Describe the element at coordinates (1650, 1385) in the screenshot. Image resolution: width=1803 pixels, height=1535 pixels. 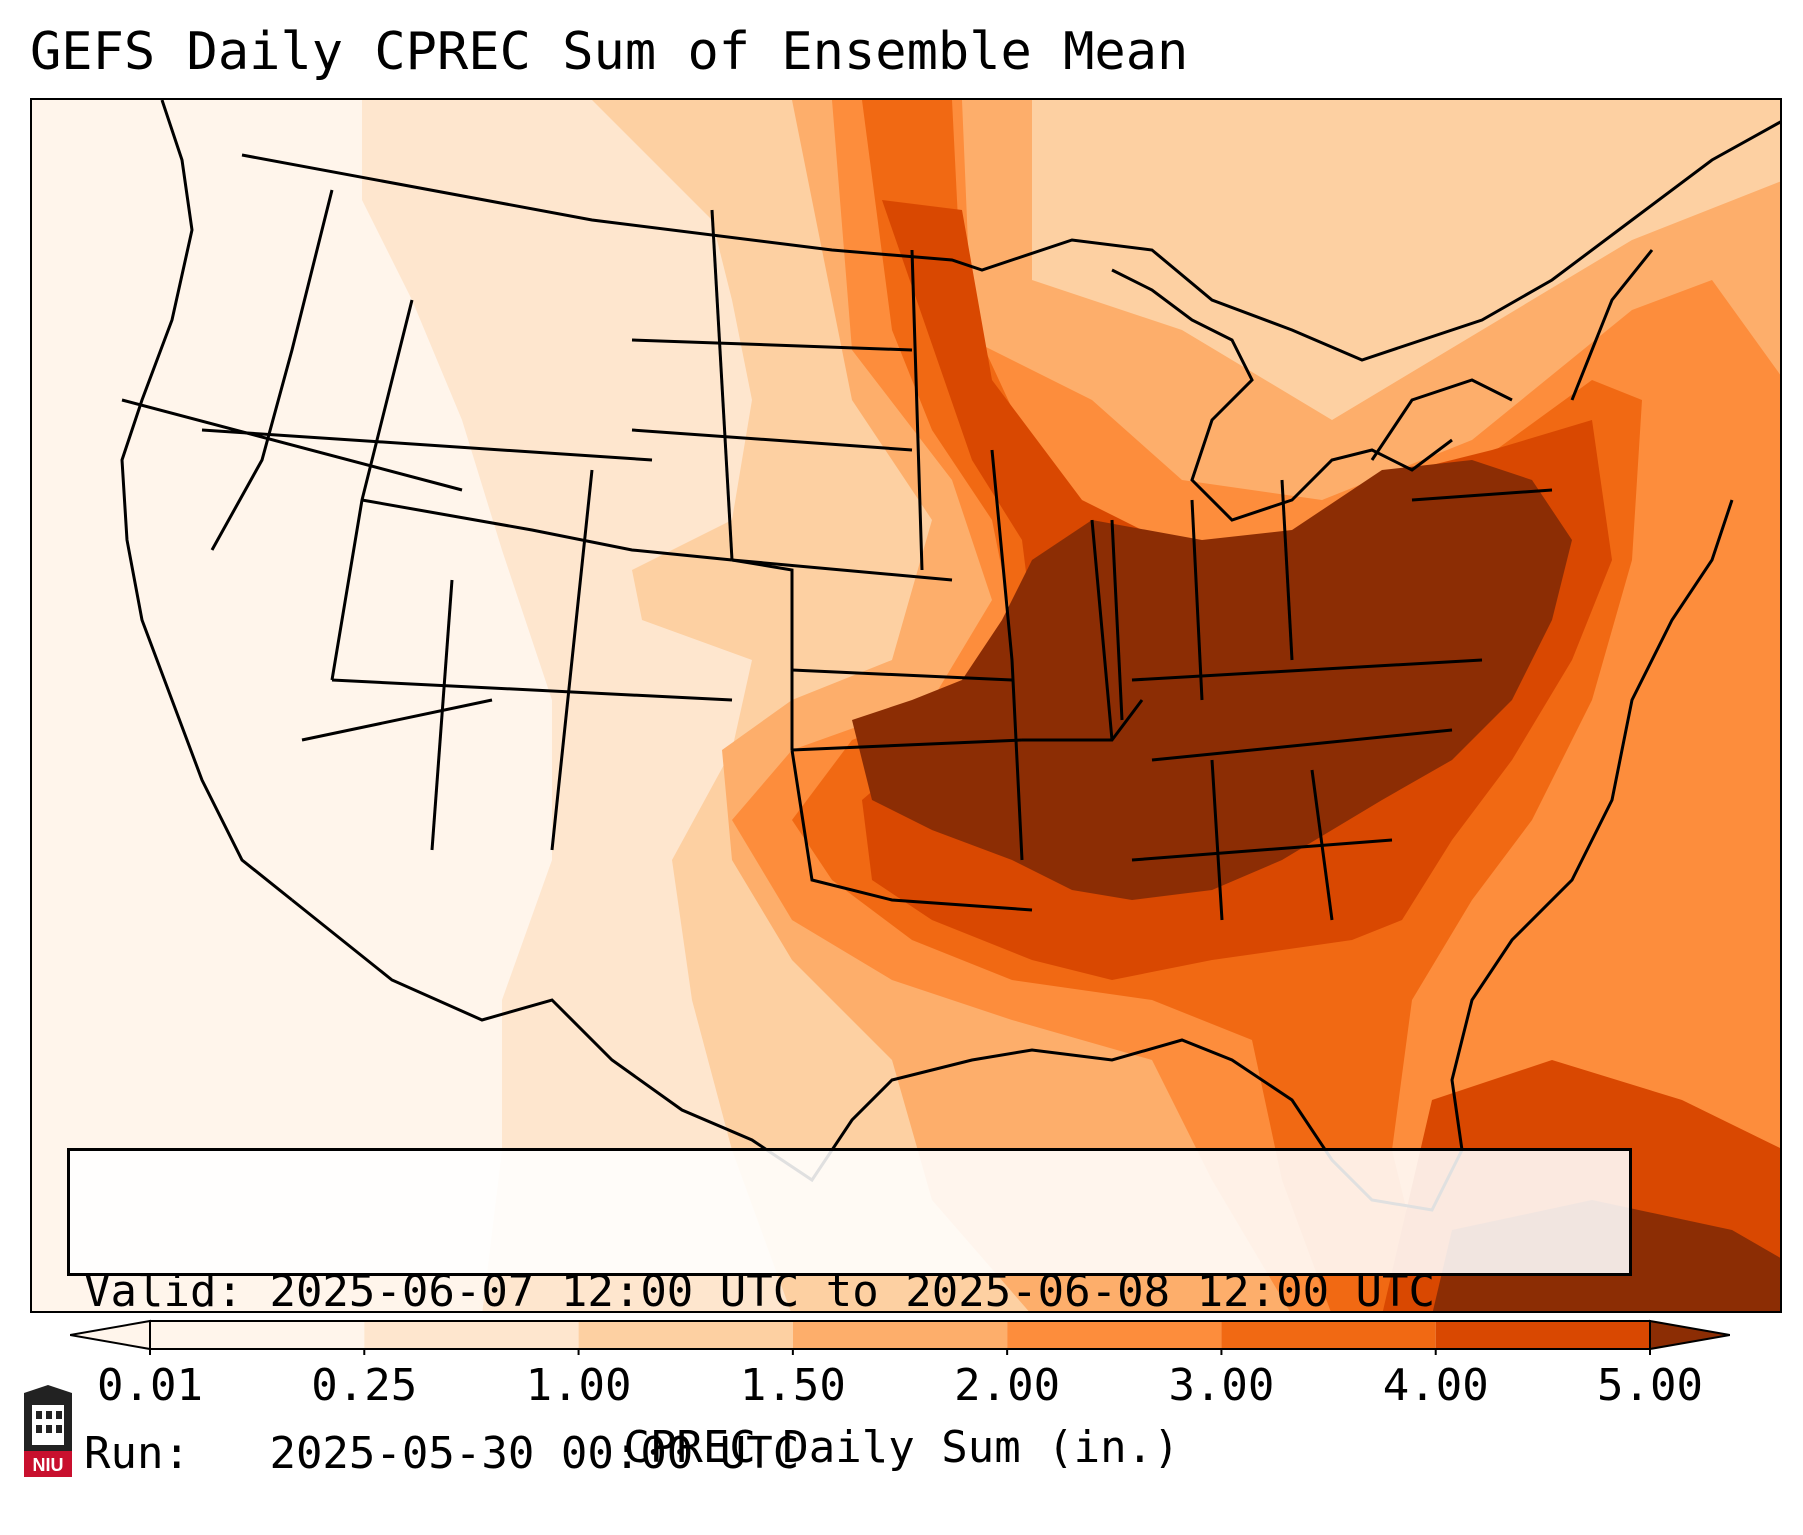
I see `colorbar-tick-label: 5.00` at that location.